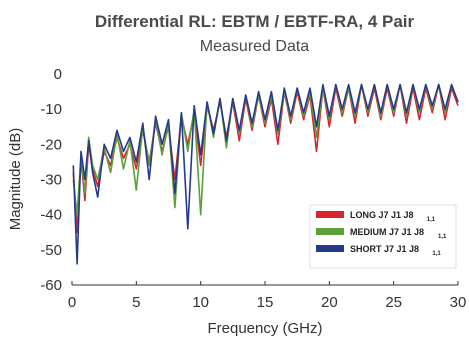 Image resolution: width=469 pixels, height=339 pixels. What do you see at coordinates (51, 250) in the screenshot?
I see `y-tick-label: -50` at bounding box center [51, 250].